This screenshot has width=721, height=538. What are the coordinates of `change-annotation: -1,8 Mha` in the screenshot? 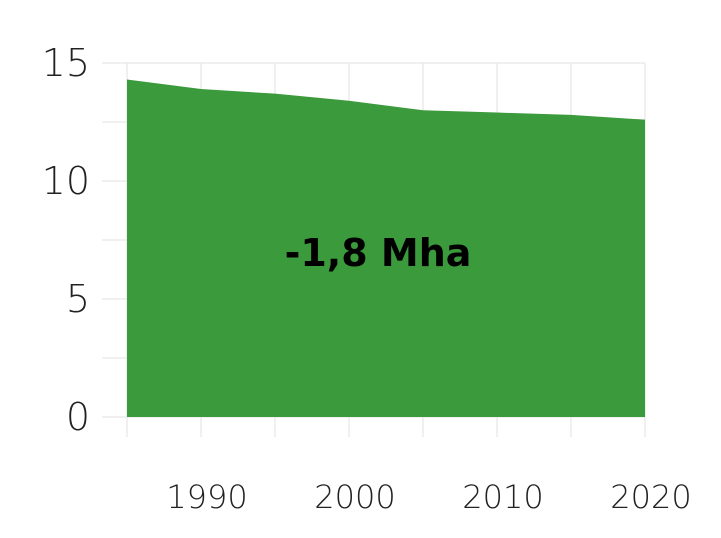 It's located at (378, 253).